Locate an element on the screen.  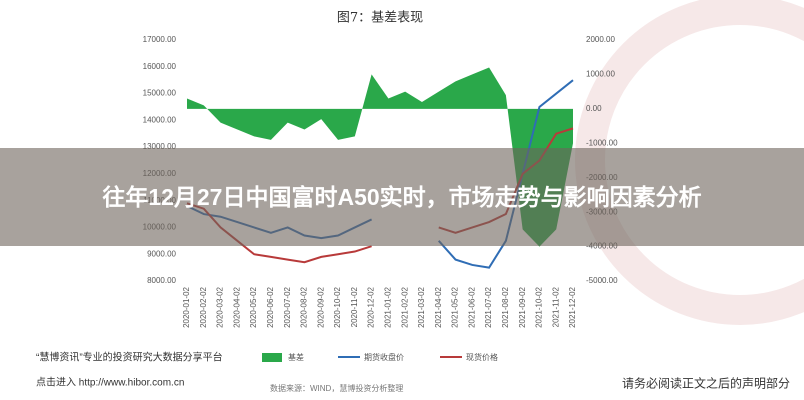
legend-swatch is located at coordinates (272, 357).